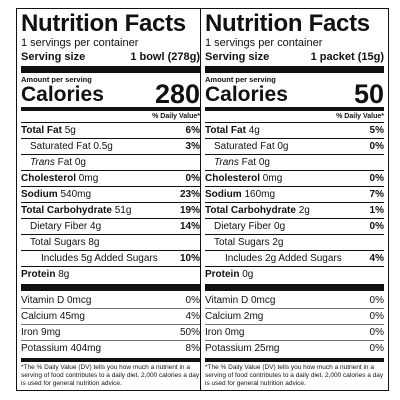  What do you see at coordinates (58, 242) in the screenshot?
I see `nutrient-name: Total Sugars` at bounding box center [58, 242].